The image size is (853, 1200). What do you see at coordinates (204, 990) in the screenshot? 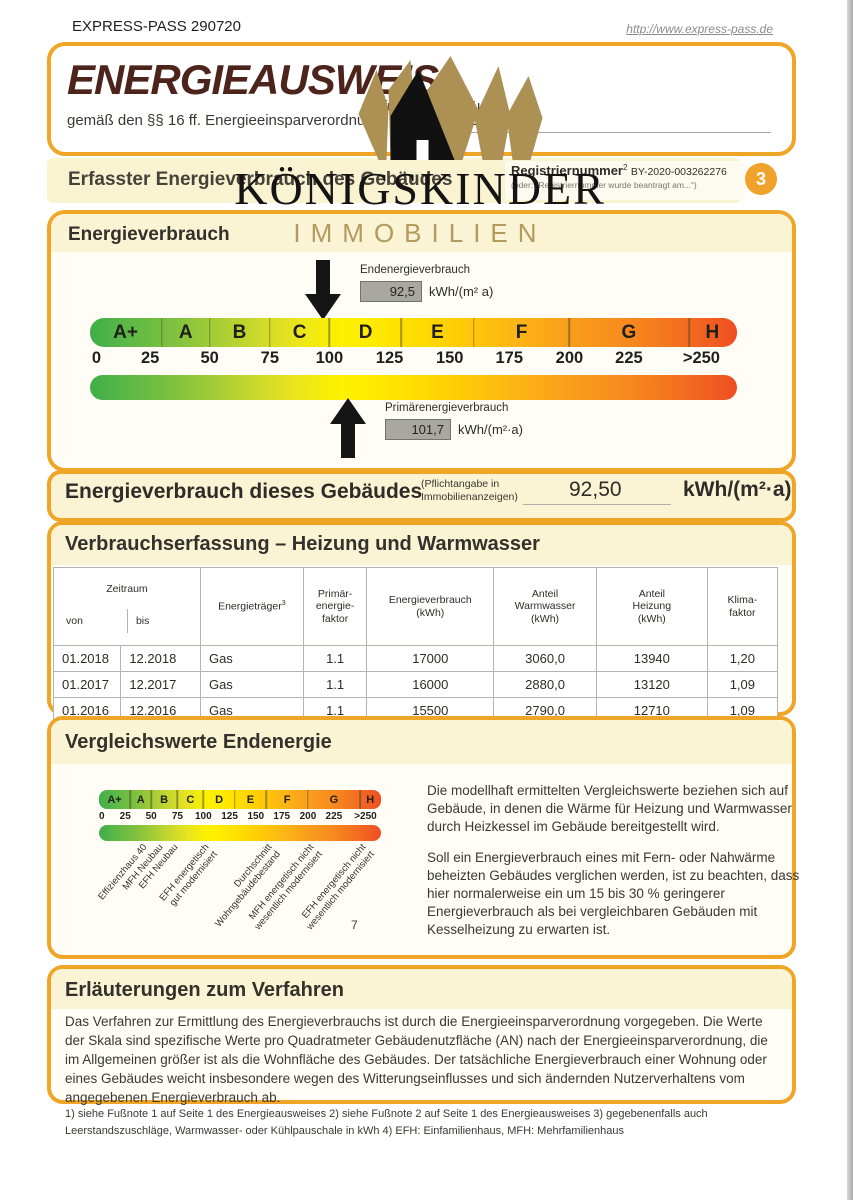
I see `explanation-heading: Erläuterungen zum Verfahren` at bounding box center [204, 990].